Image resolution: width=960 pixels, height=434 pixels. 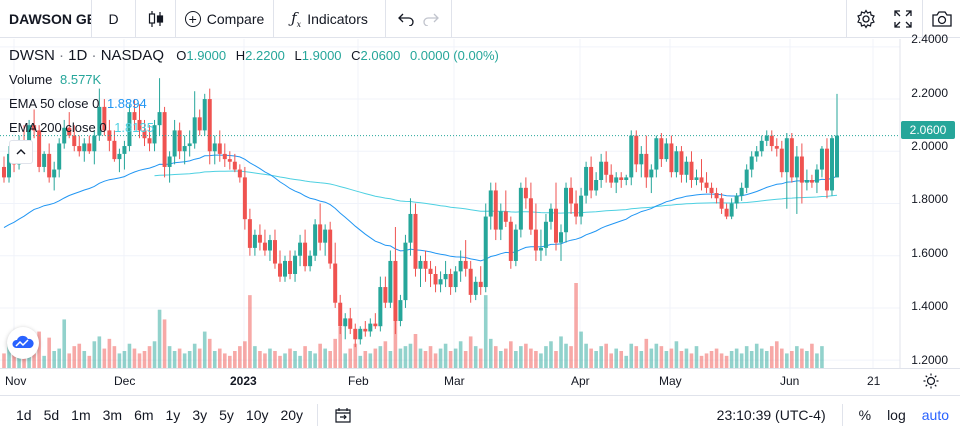 I want to click on close-label: C, so click(x=356, y=55).